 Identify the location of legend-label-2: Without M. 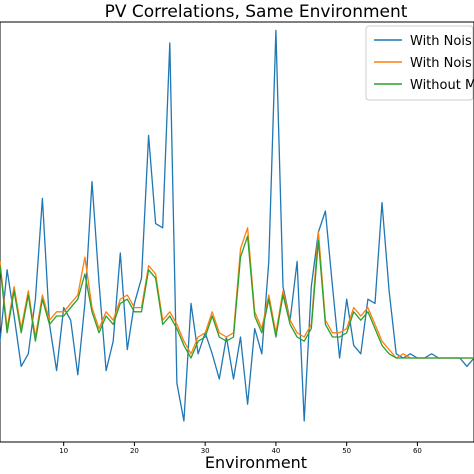
(442, 85).